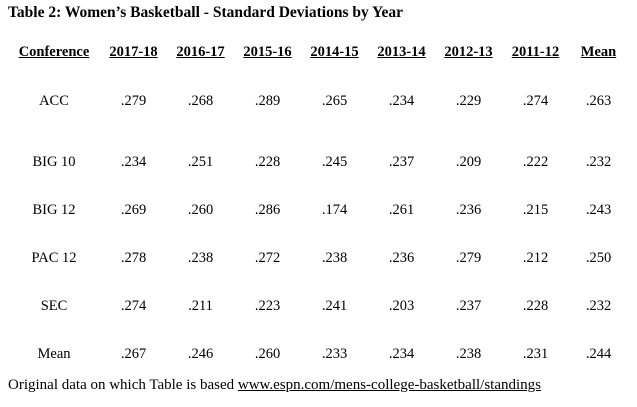 The height and width of the screenshot is (407, 637). What do you see at coordinates (334, 161) in the screenshot?
I see `table-cell: .245` at bounding box center [334, 161].